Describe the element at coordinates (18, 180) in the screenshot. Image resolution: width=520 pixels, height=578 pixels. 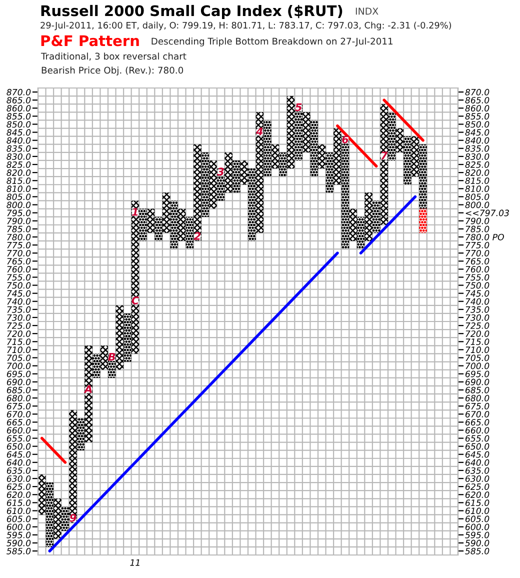
I see `y-tick-label: 815.0` at that location.